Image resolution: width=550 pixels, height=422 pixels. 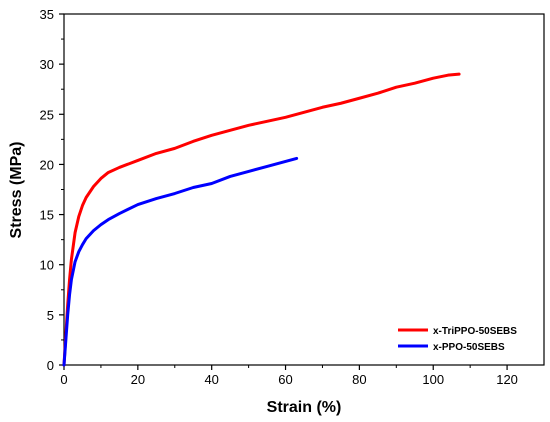 What do you see at coordinates (433, 379) in the screenshot?
I see `x-tick-label: 100` at bounding box center [433, 379].